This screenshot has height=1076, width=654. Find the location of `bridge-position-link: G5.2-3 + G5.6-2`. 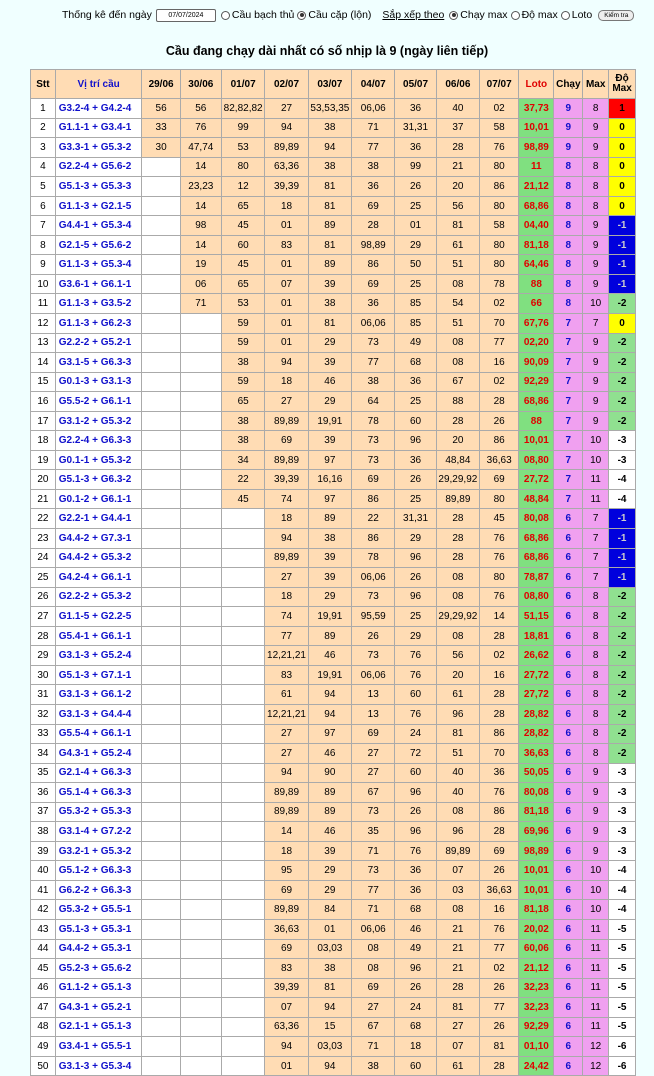

bridge-position-link: G5.2-3 + G5.6-2 is located at coordinates (98, 968).